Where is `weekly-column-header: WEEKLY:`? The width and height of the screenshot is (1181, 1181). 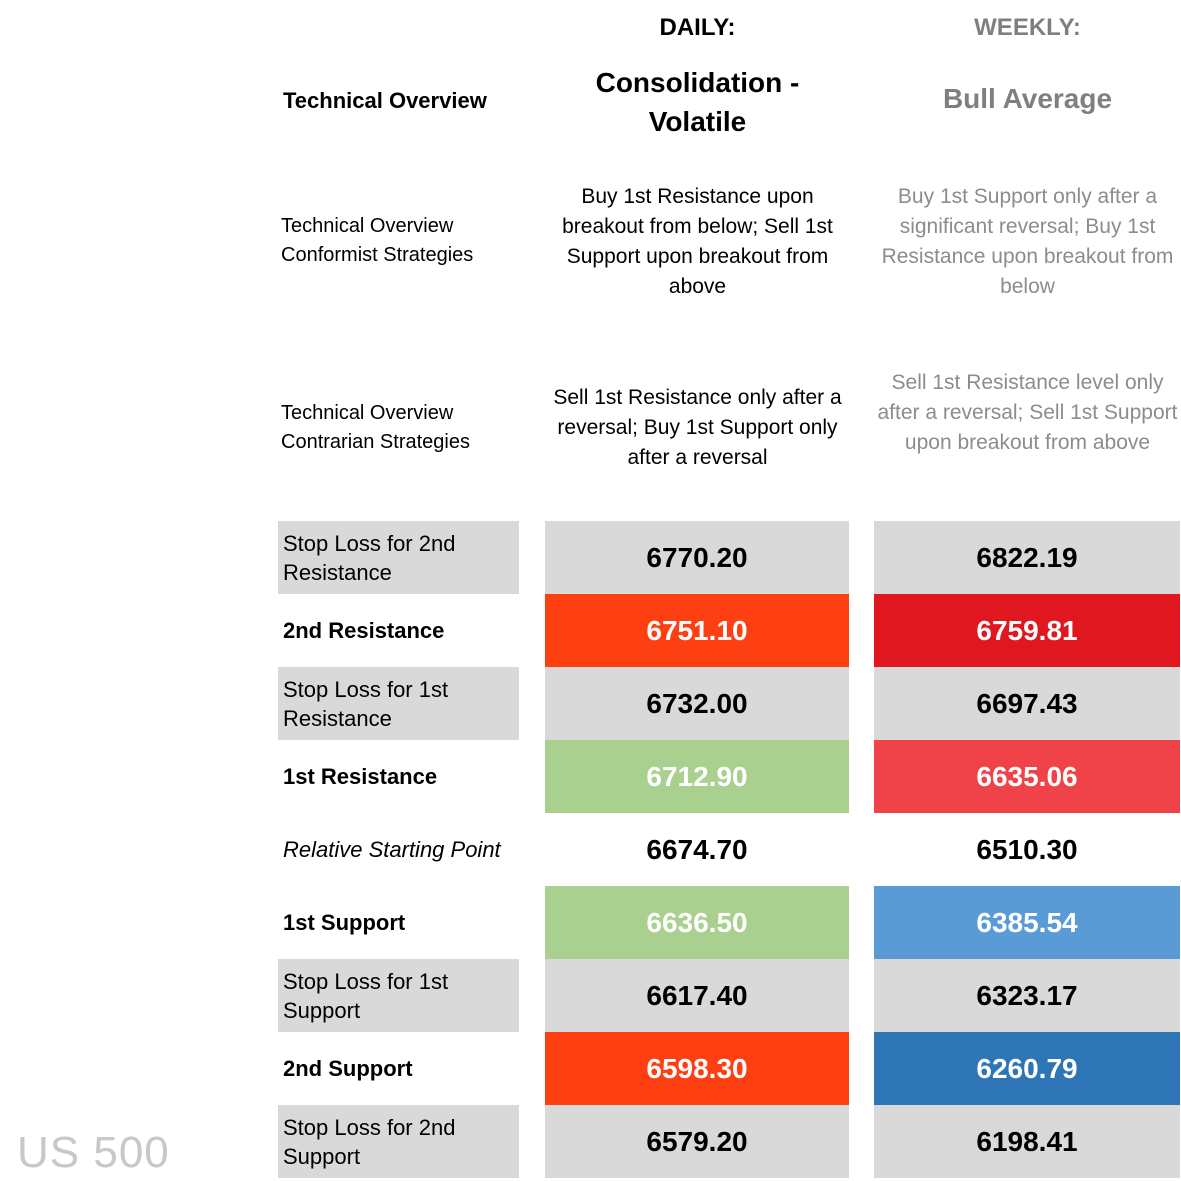 weekly-column-header: WEEKLY: is located at coordinates (1027, 27).